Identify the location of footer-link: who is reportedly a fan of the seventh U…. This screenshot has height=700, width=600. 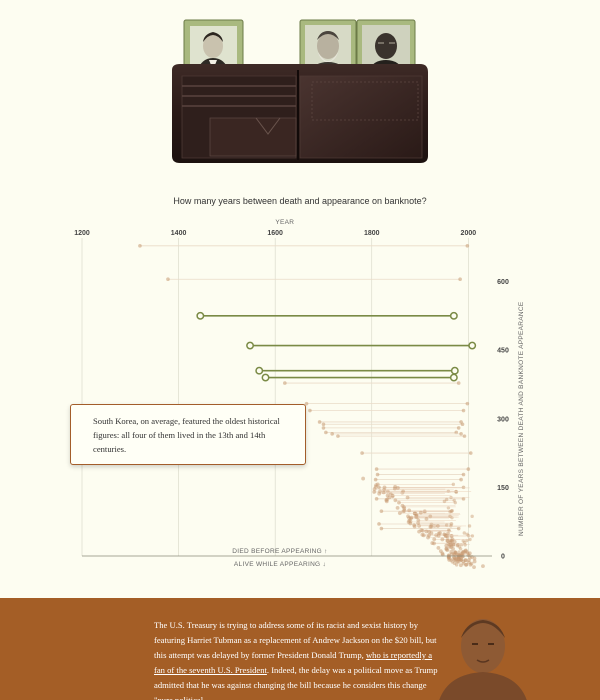
(293, 662).